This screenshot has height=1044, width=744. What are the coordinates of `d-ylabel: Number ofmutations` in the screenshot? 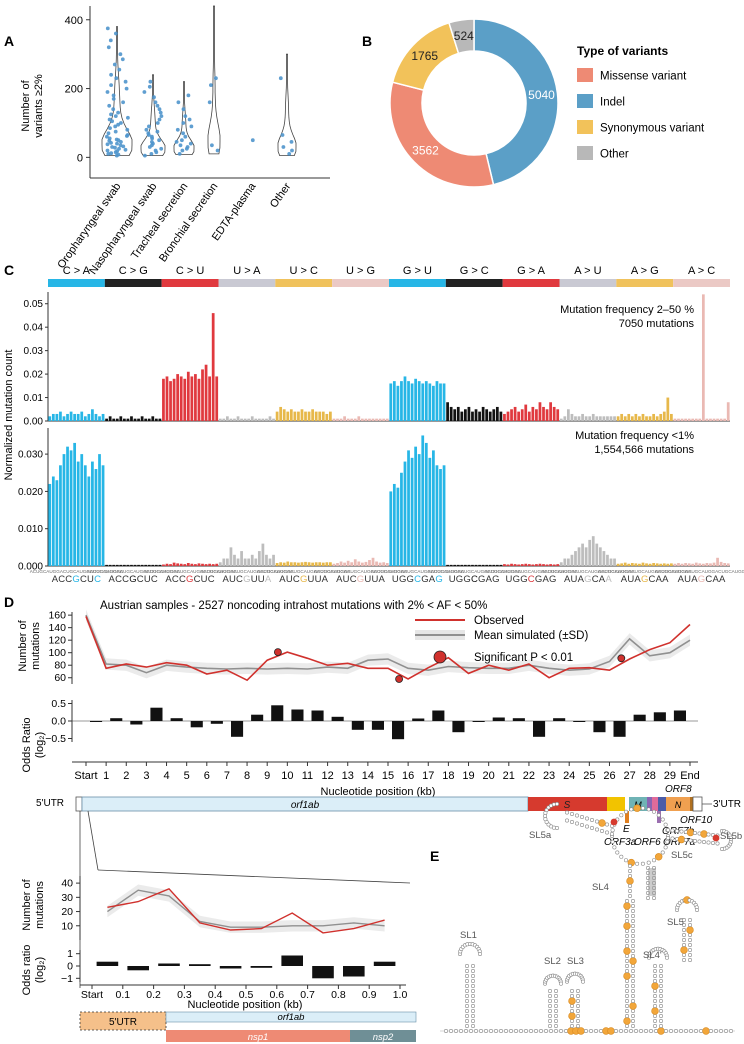 It's located at (29, 645).